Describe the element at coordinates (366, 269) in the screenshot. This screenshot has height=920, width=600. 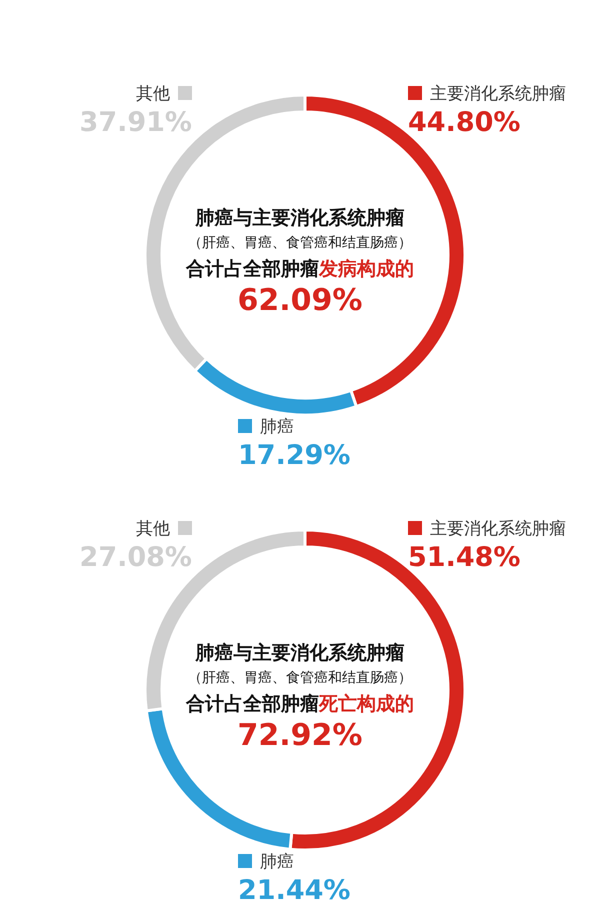
I see `text: 发病构成的` at that location.